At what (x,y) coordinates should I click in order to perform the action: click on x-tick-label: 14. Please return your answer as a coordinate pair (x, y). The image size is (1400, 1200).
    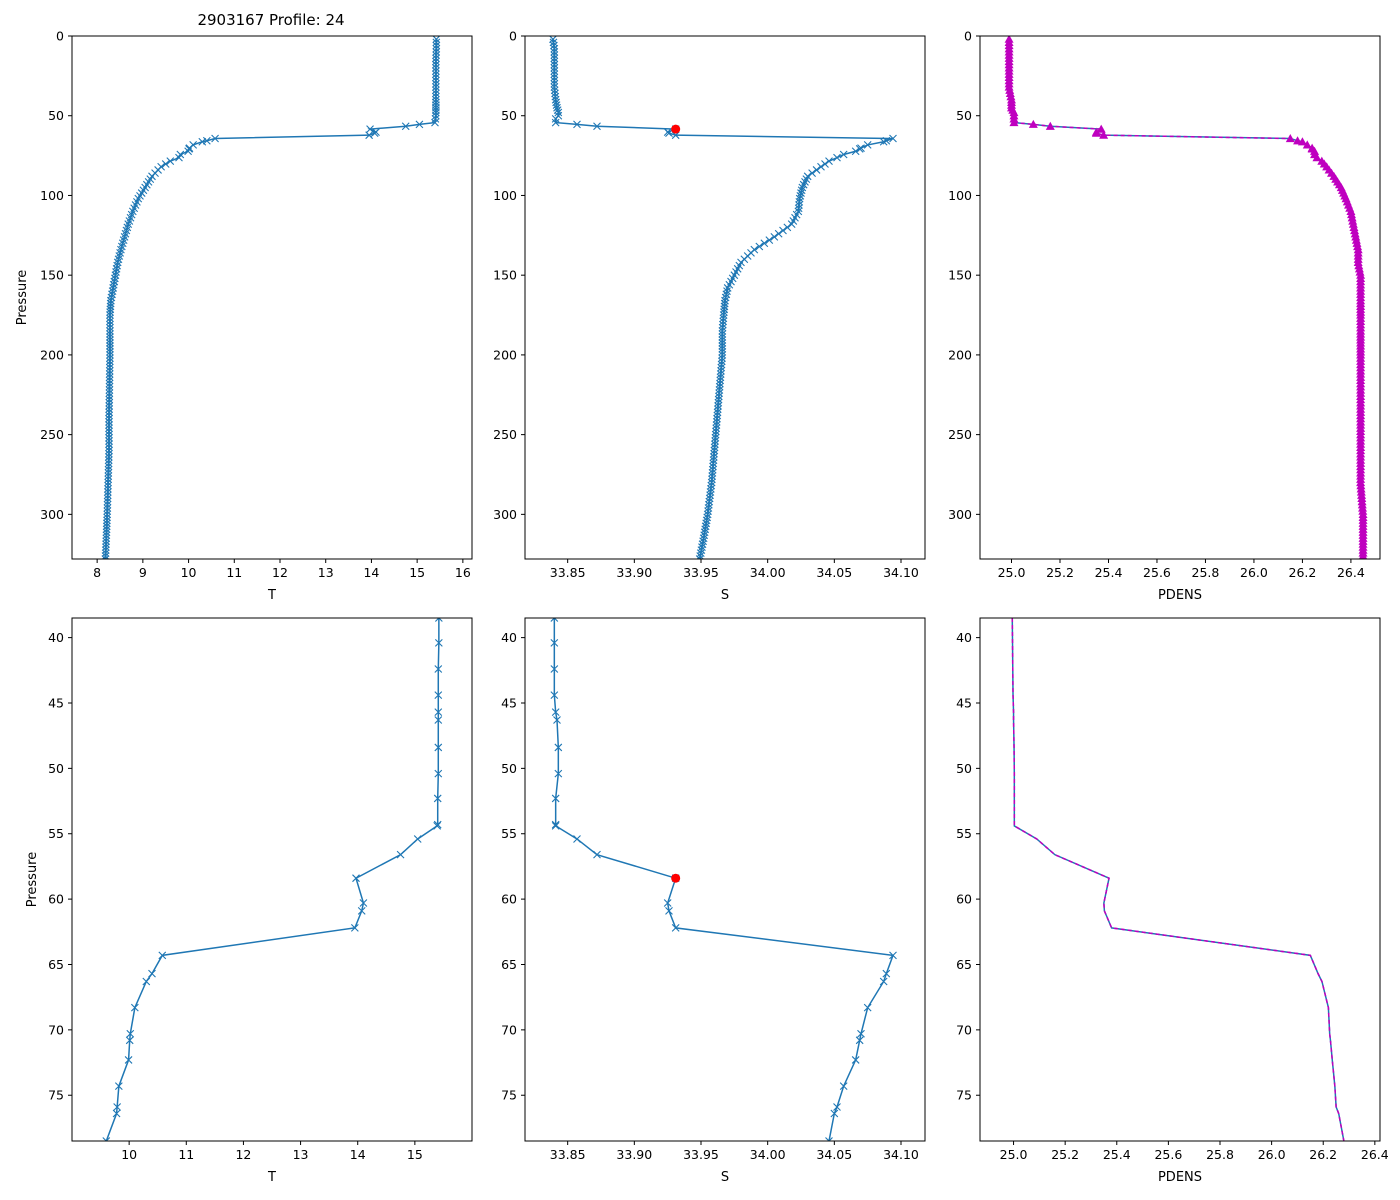
    Looking at the image, I should click on (358, 1154).